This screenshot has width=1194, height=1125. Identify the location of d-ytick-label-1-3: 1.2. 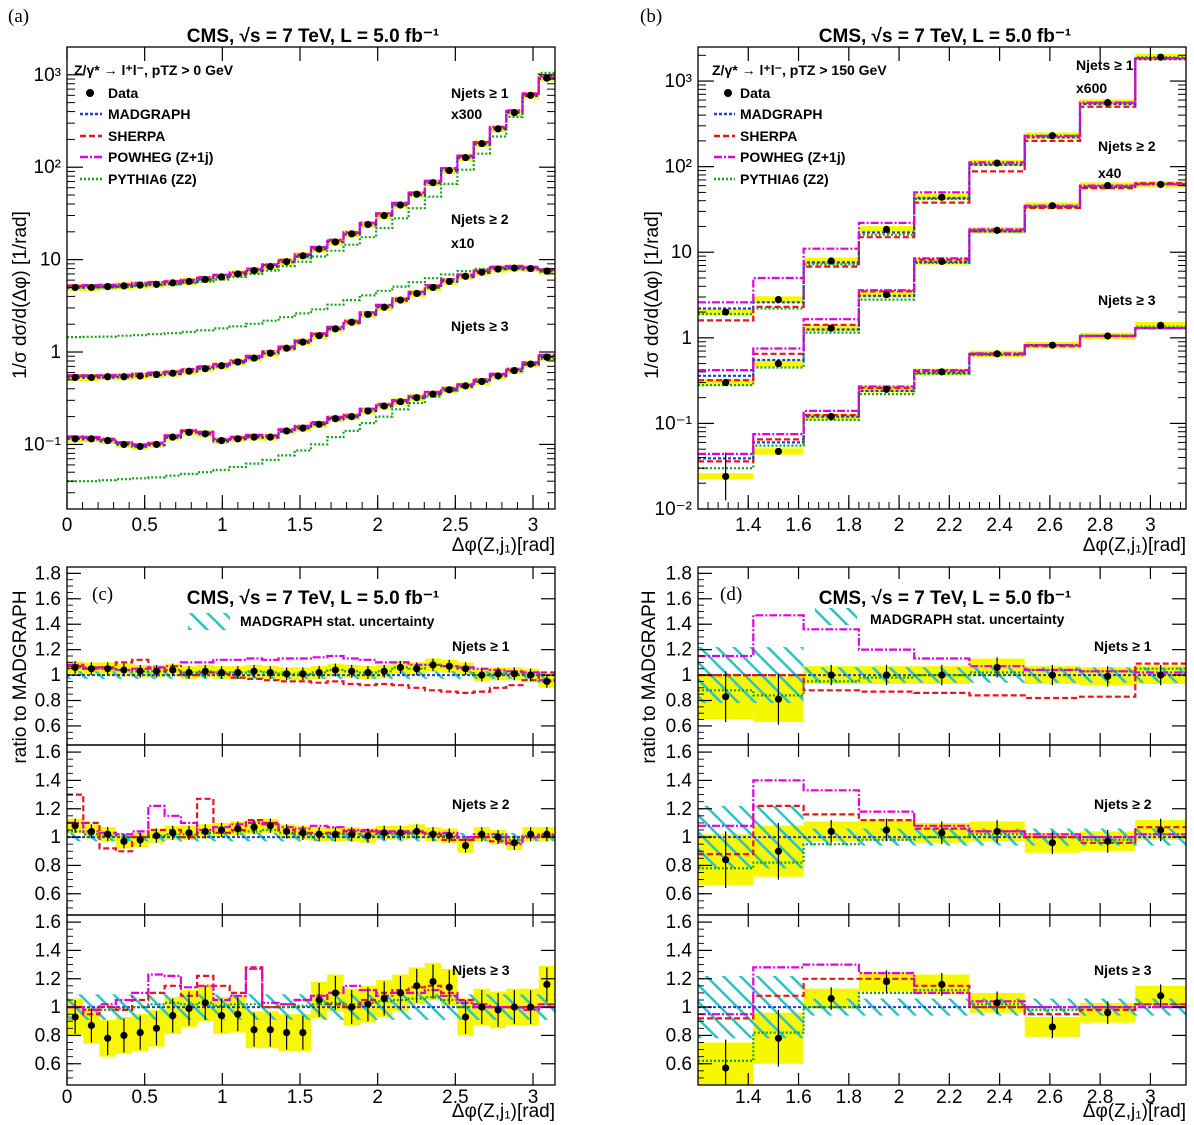
(679, 809).